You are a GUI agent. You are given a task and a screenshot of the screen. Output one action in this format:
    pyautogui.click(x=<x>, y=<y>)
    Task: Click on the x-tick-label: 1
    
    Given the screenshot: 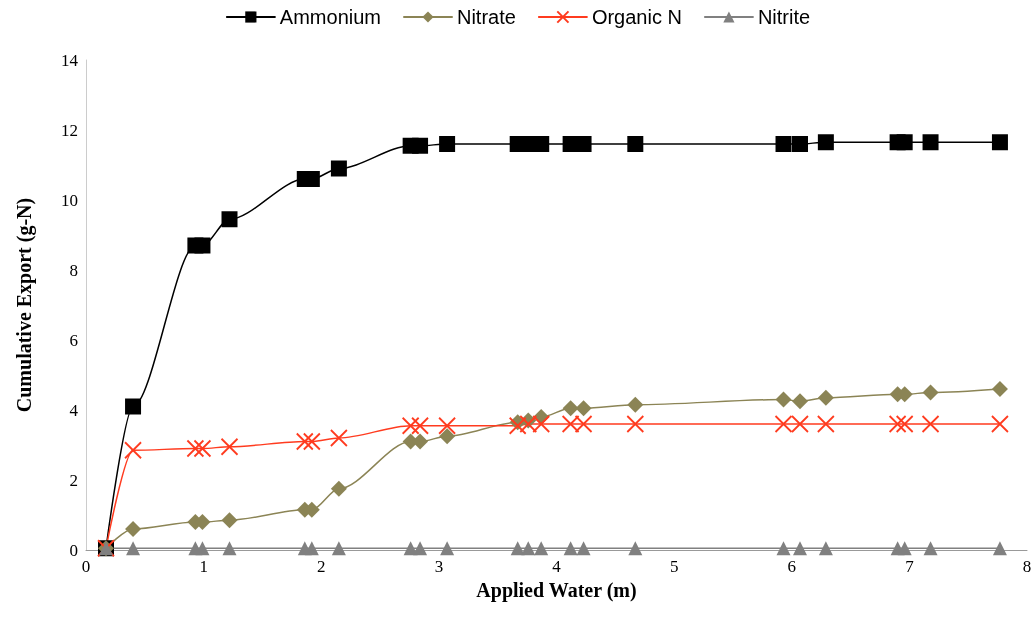 What is the action you would take?
    pyautogui.click(x=203, y=566)
    